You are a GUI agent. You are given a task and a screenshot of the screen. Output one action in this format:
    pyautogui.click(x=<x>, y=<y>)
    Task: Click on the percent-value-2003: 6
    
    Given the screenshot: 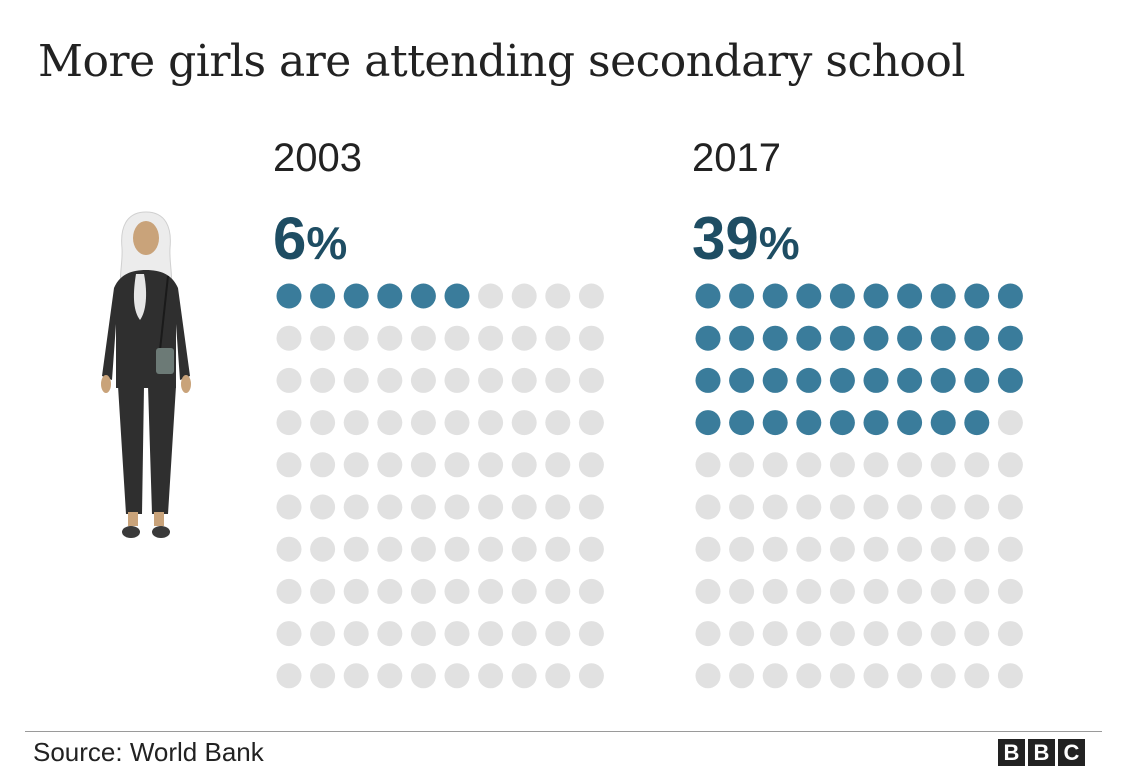 What is the action you would take?
    pyautogui.click(x=290, y=238)
    